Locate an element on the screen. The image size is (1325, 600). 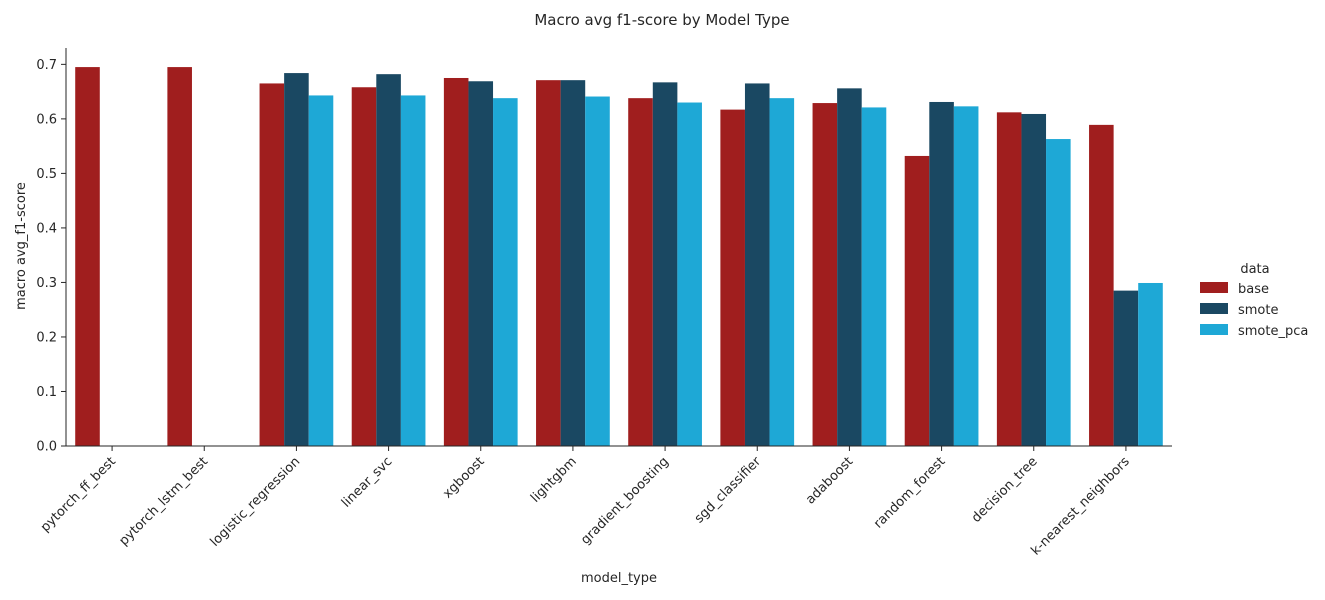
x-axis-label: model_type is located at coordinates (619, 578).